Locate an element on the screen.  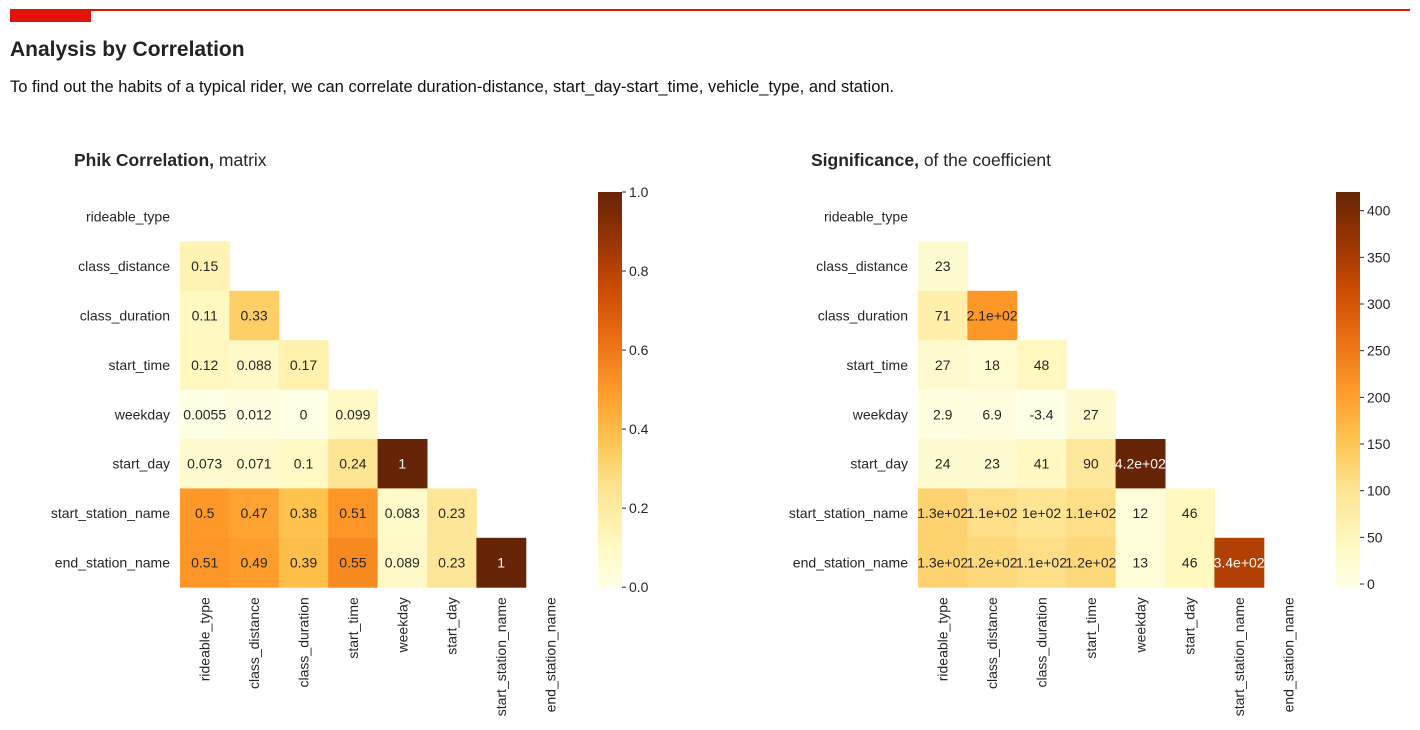
cell-value-label: 0.088 is located at coordinates (254, 365).